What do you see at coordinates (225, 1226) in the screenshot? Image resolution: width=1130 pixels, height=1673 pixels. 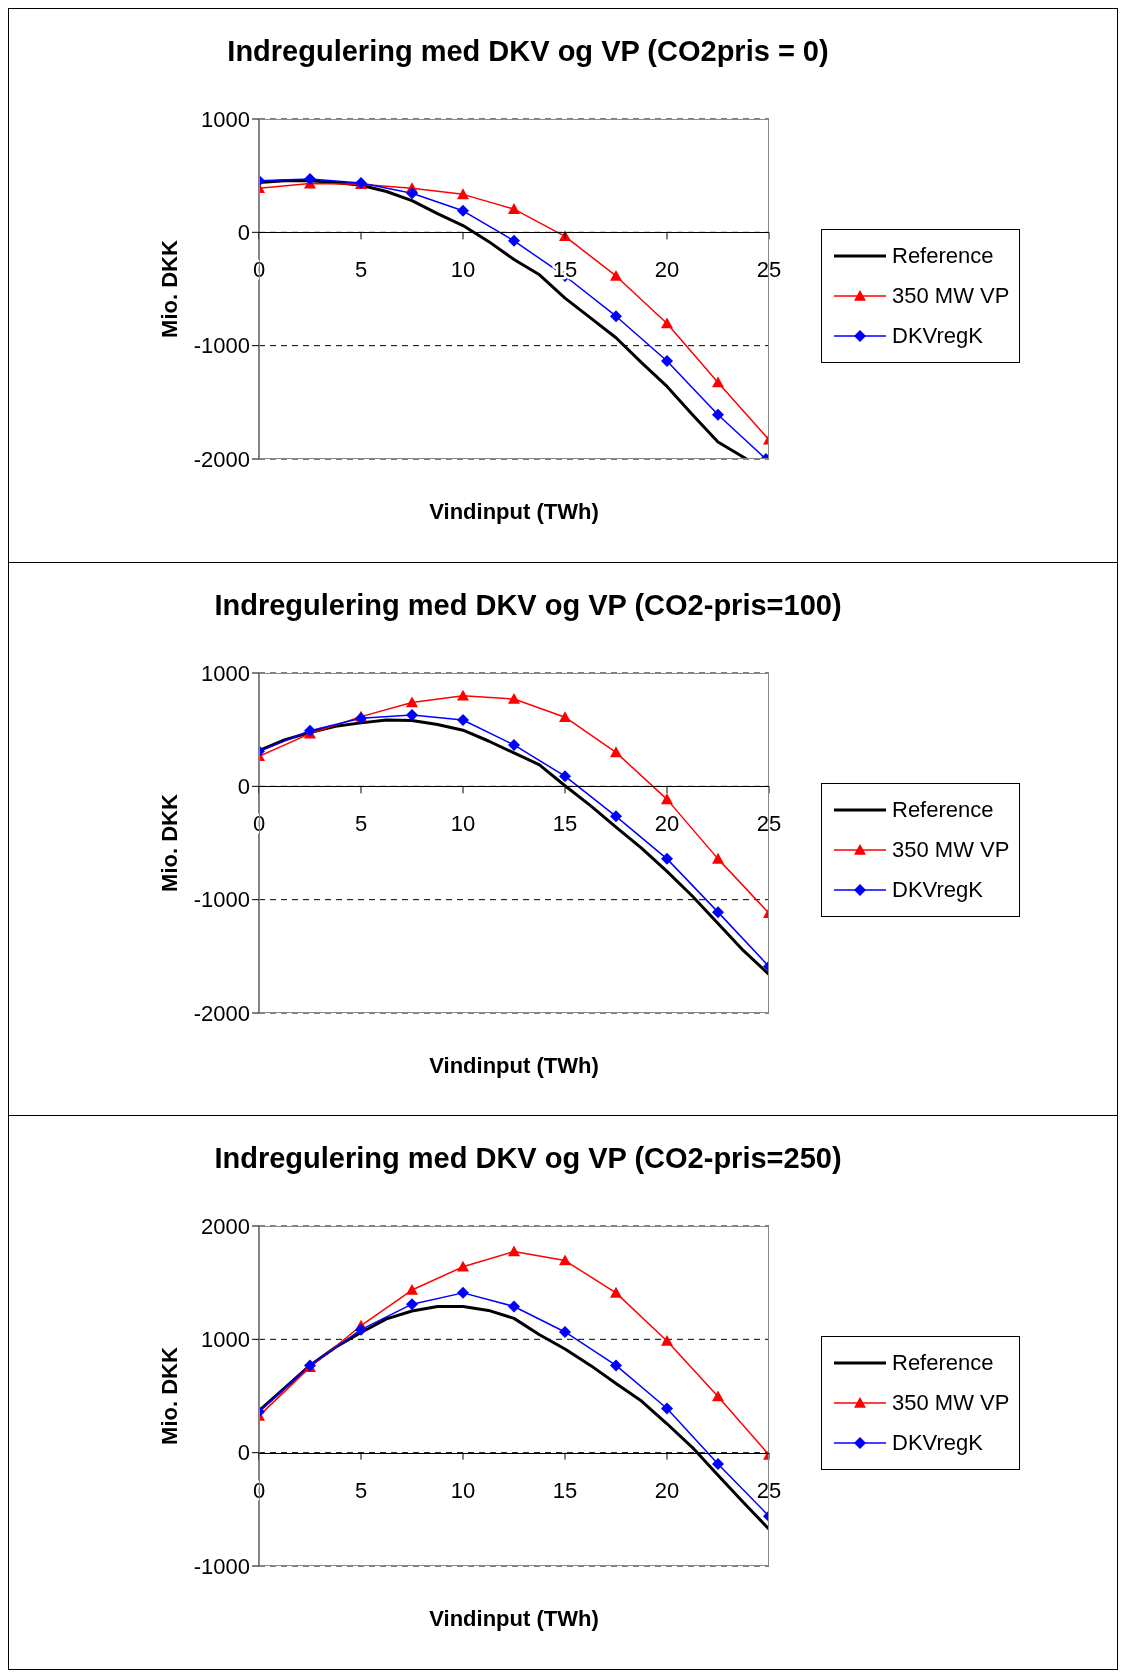 I see `y-tick-label: 2000` at bounding box center [225, 1226].